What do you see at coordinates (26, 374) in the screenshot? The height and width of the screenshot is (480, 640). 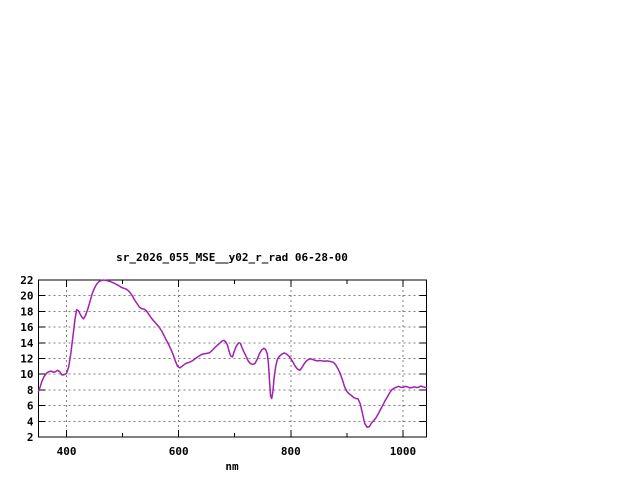 I see `y-tick-label: 10` at bounding box center [26, 374].